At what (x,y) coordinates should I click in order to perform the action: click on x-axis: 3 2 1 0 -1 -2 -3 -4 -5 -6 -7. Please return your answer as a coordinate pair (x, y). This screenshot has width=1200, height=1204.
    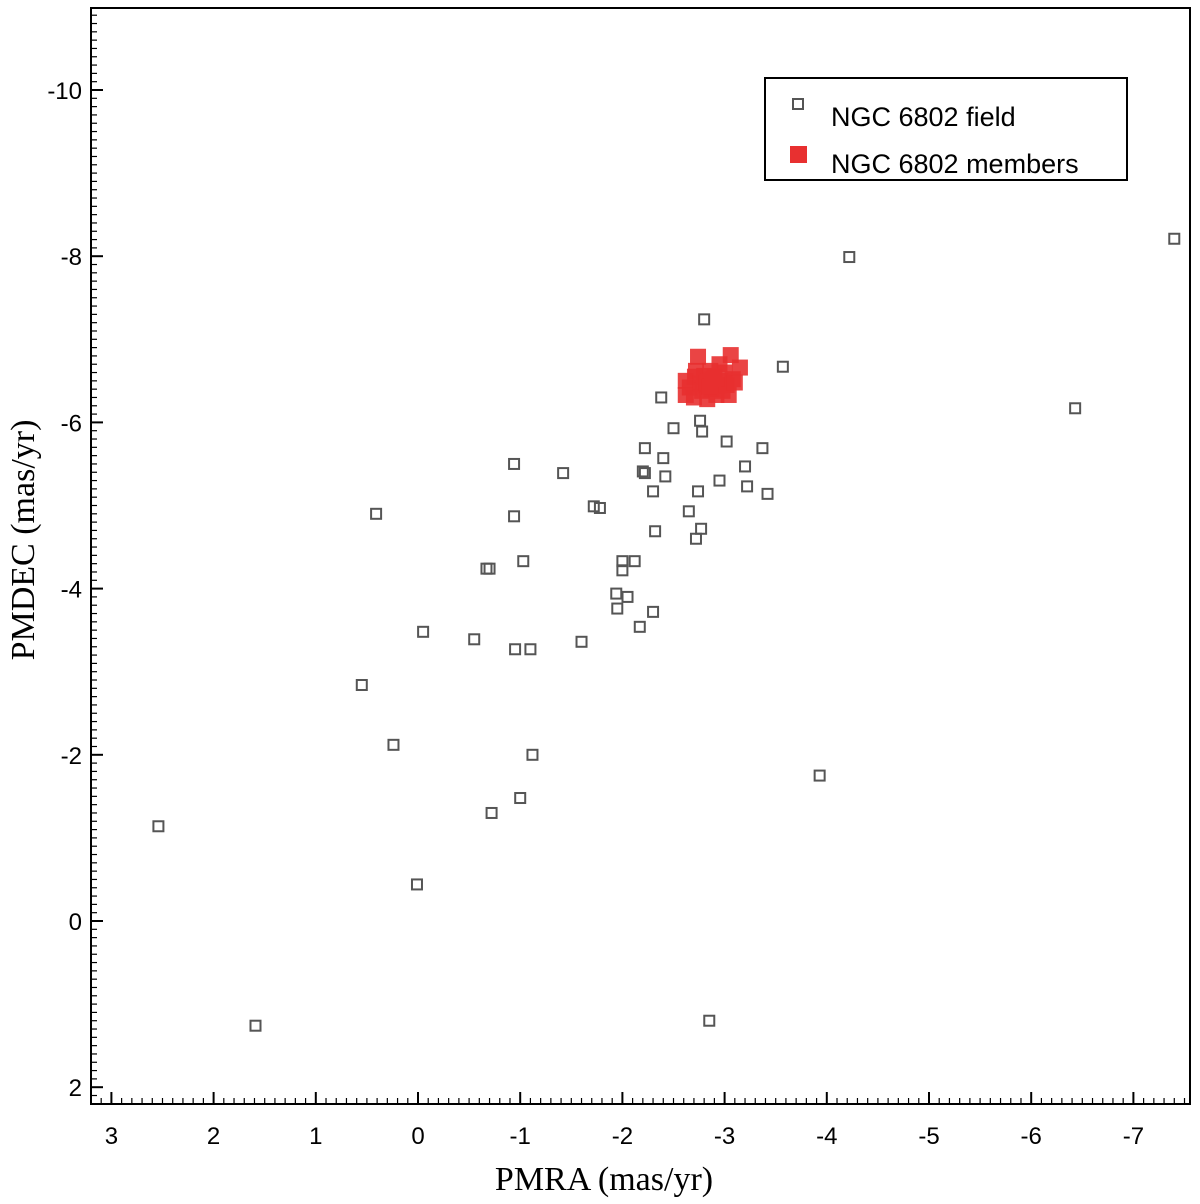
    Looking at the image, I should click on (624, 1121).